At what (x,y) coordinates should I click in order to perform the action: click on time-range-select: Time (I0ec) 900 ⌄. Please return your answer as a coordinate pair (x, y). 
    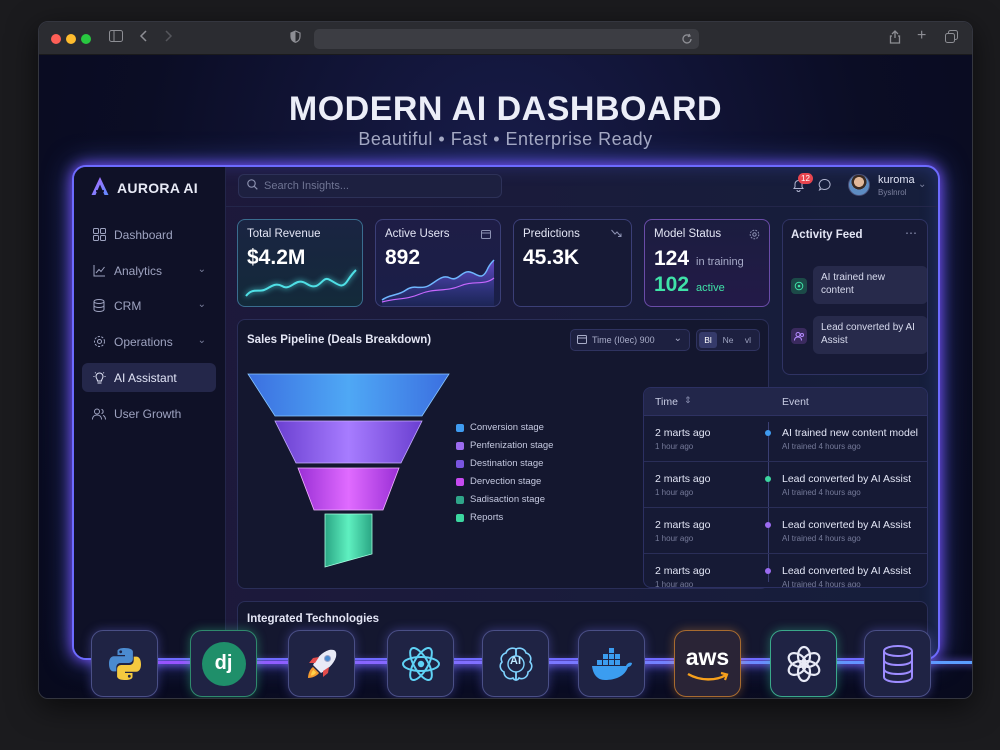
    Looking at the image, I should click on (630, 340).